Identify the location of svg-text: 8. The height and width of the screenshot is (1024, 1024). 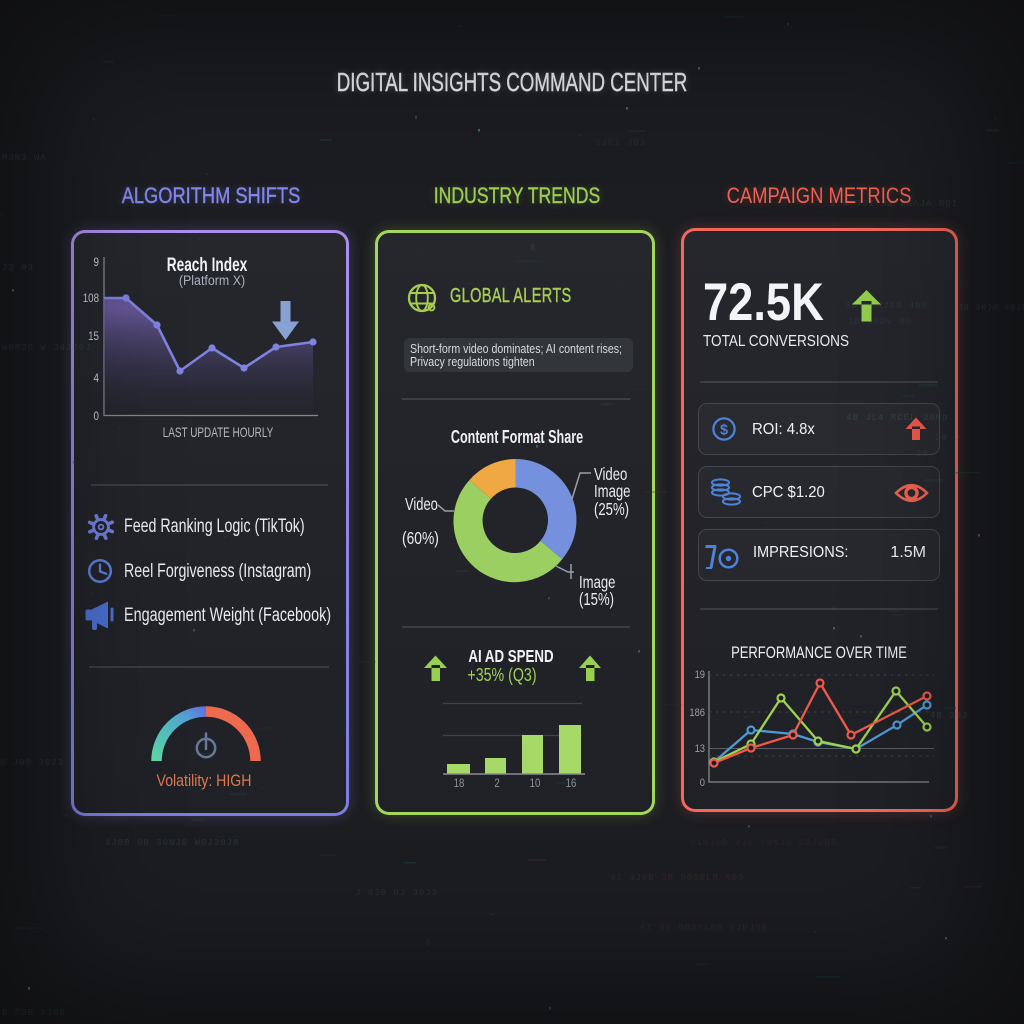
(533, 248).